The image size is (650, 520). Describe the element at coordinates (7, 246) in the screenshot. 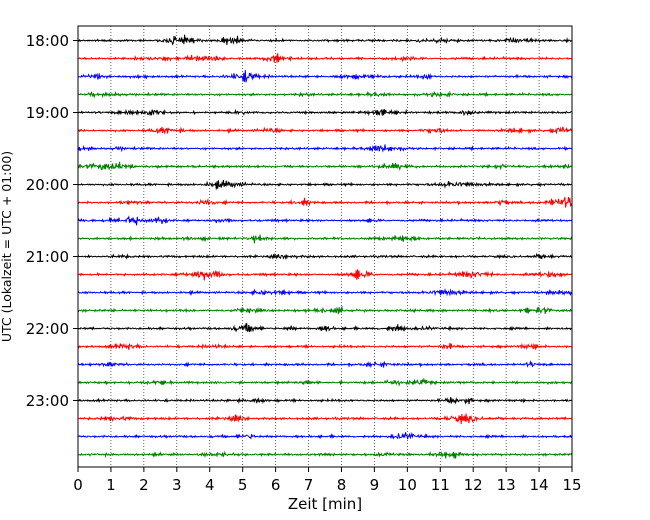

I see `y-axis-label: UTC (Lokalzeit = UTC + 01:00)` at that location.